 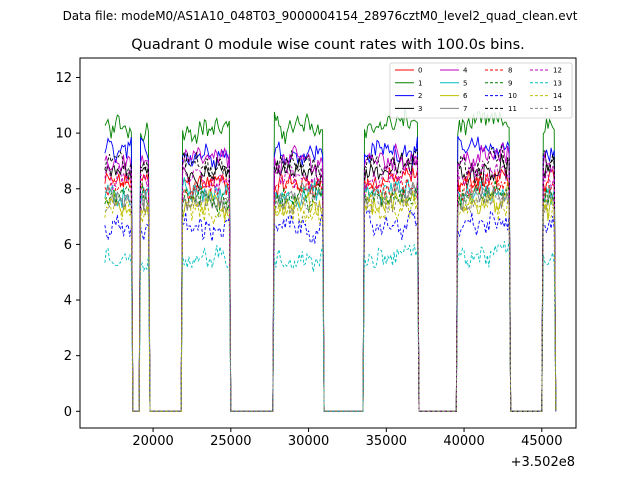 What do you see at coordinates (68, 301) in the screenshot?
I see `y-tick-label: 4` at bounding box center [68, 301].